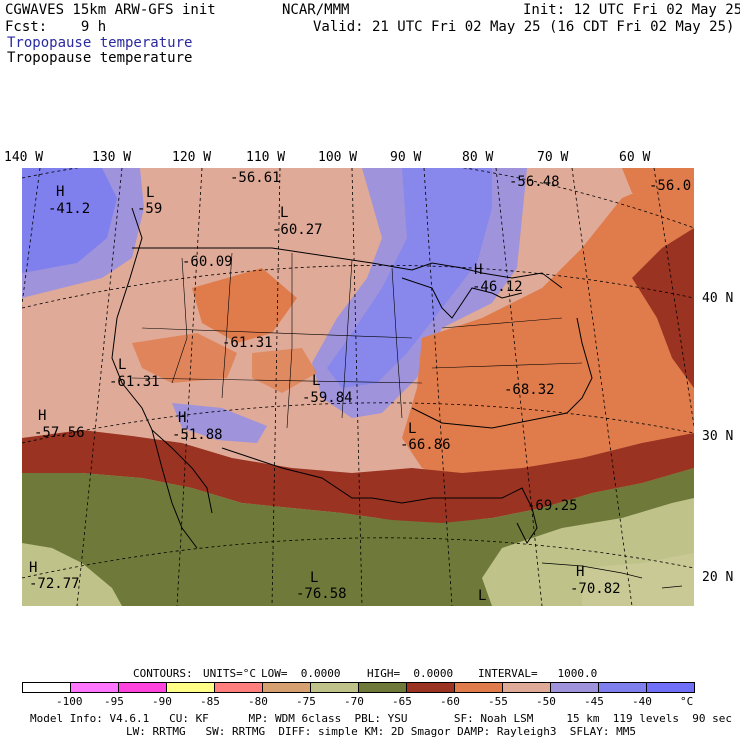 The width and height of the screenshot is (740, 740). Describe the element at coordinates (162, 701) in the screenshot. I see `colorbar-tick-label: -90` at that location.